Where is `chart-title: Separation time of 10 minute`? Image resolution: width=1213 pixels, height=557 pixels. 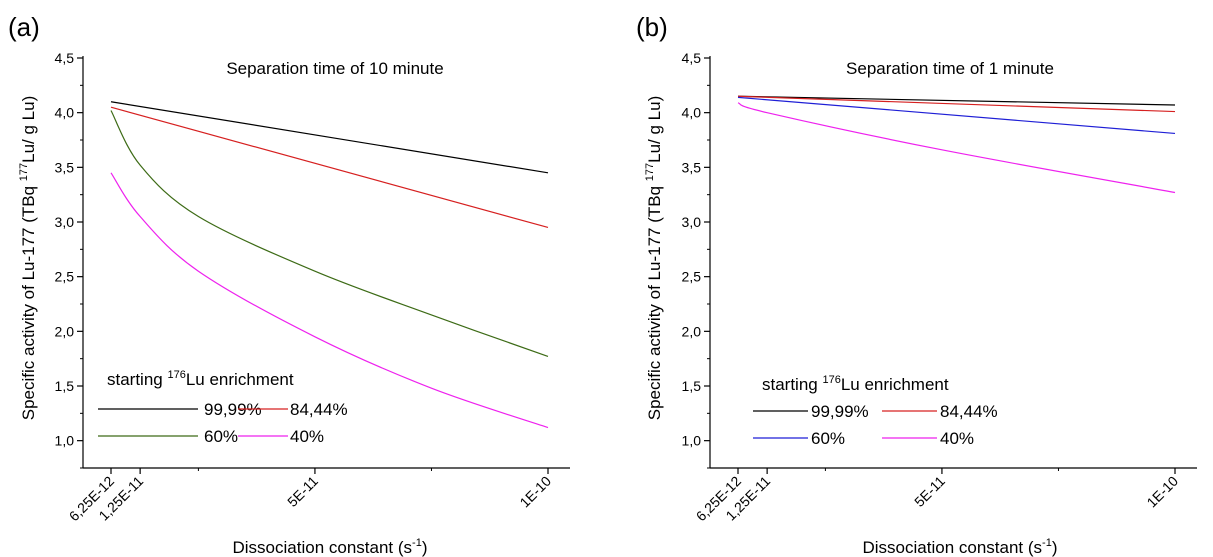 chart-title: Separation time of 10 minute is located at coordinates (334, 68).